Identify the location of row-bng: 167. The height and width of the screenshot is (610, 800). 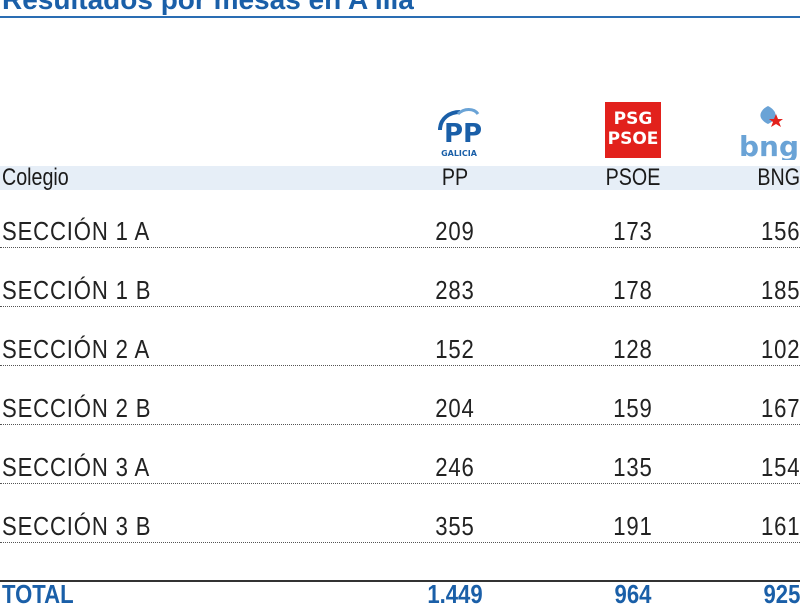
(780, 408).